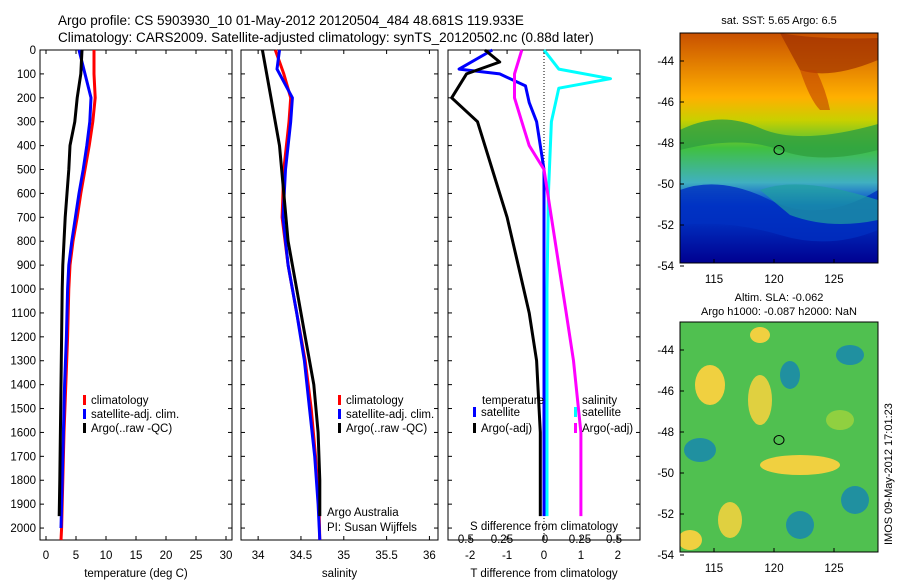 This screenshot has height=580, width=900. Describe the element at coordinates (464, 540) in the screenshot. I see `s-tick-label: -0.5` at that location.